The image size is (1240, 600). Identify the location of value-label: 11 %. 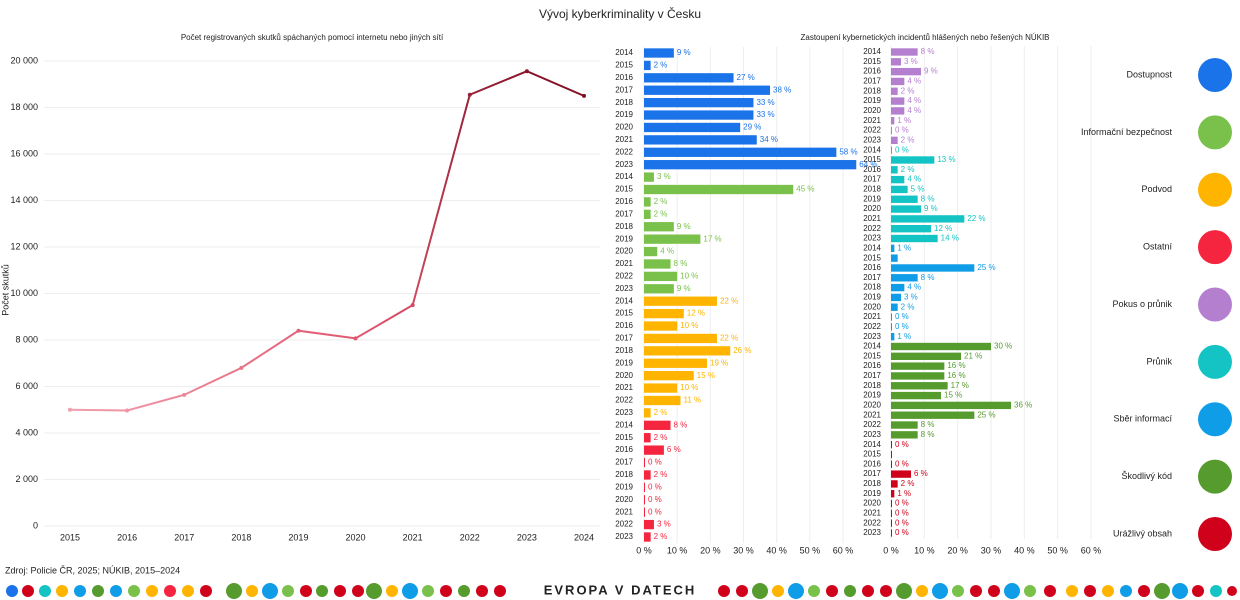
(692, 400).